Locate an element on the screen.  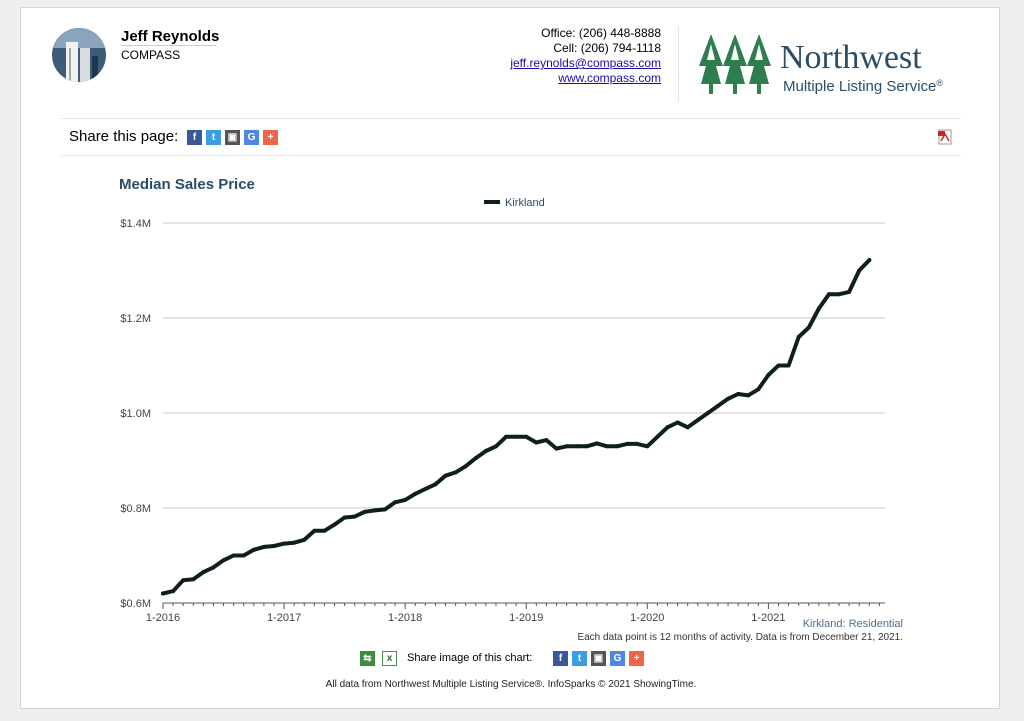
brand-subtitle: Multiple Listing Service® is located at coordinates (863, 86).